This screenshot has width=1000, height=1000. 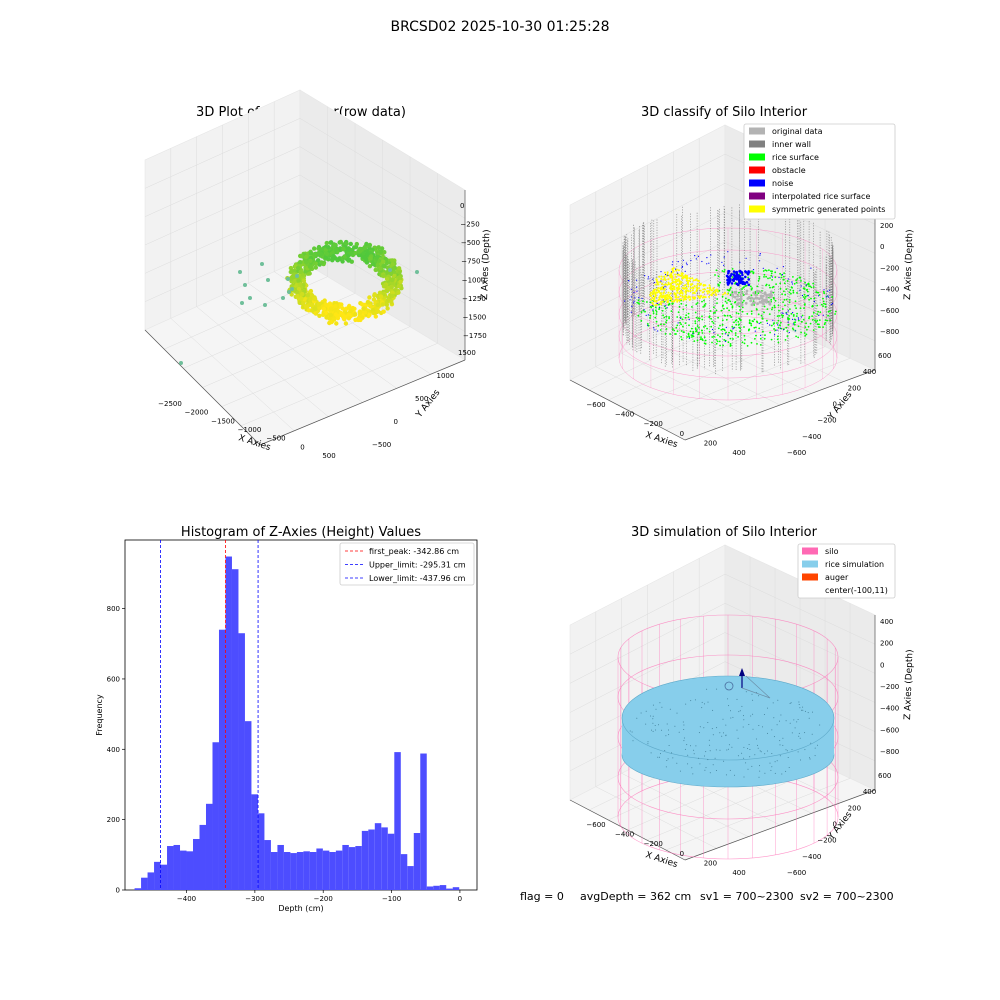 What do you see at coordinates (301, 532) in the screenshot?
I see `histogram-title: Histogram of Z-Axies (Height) Values` at bounding box center [301, 532].